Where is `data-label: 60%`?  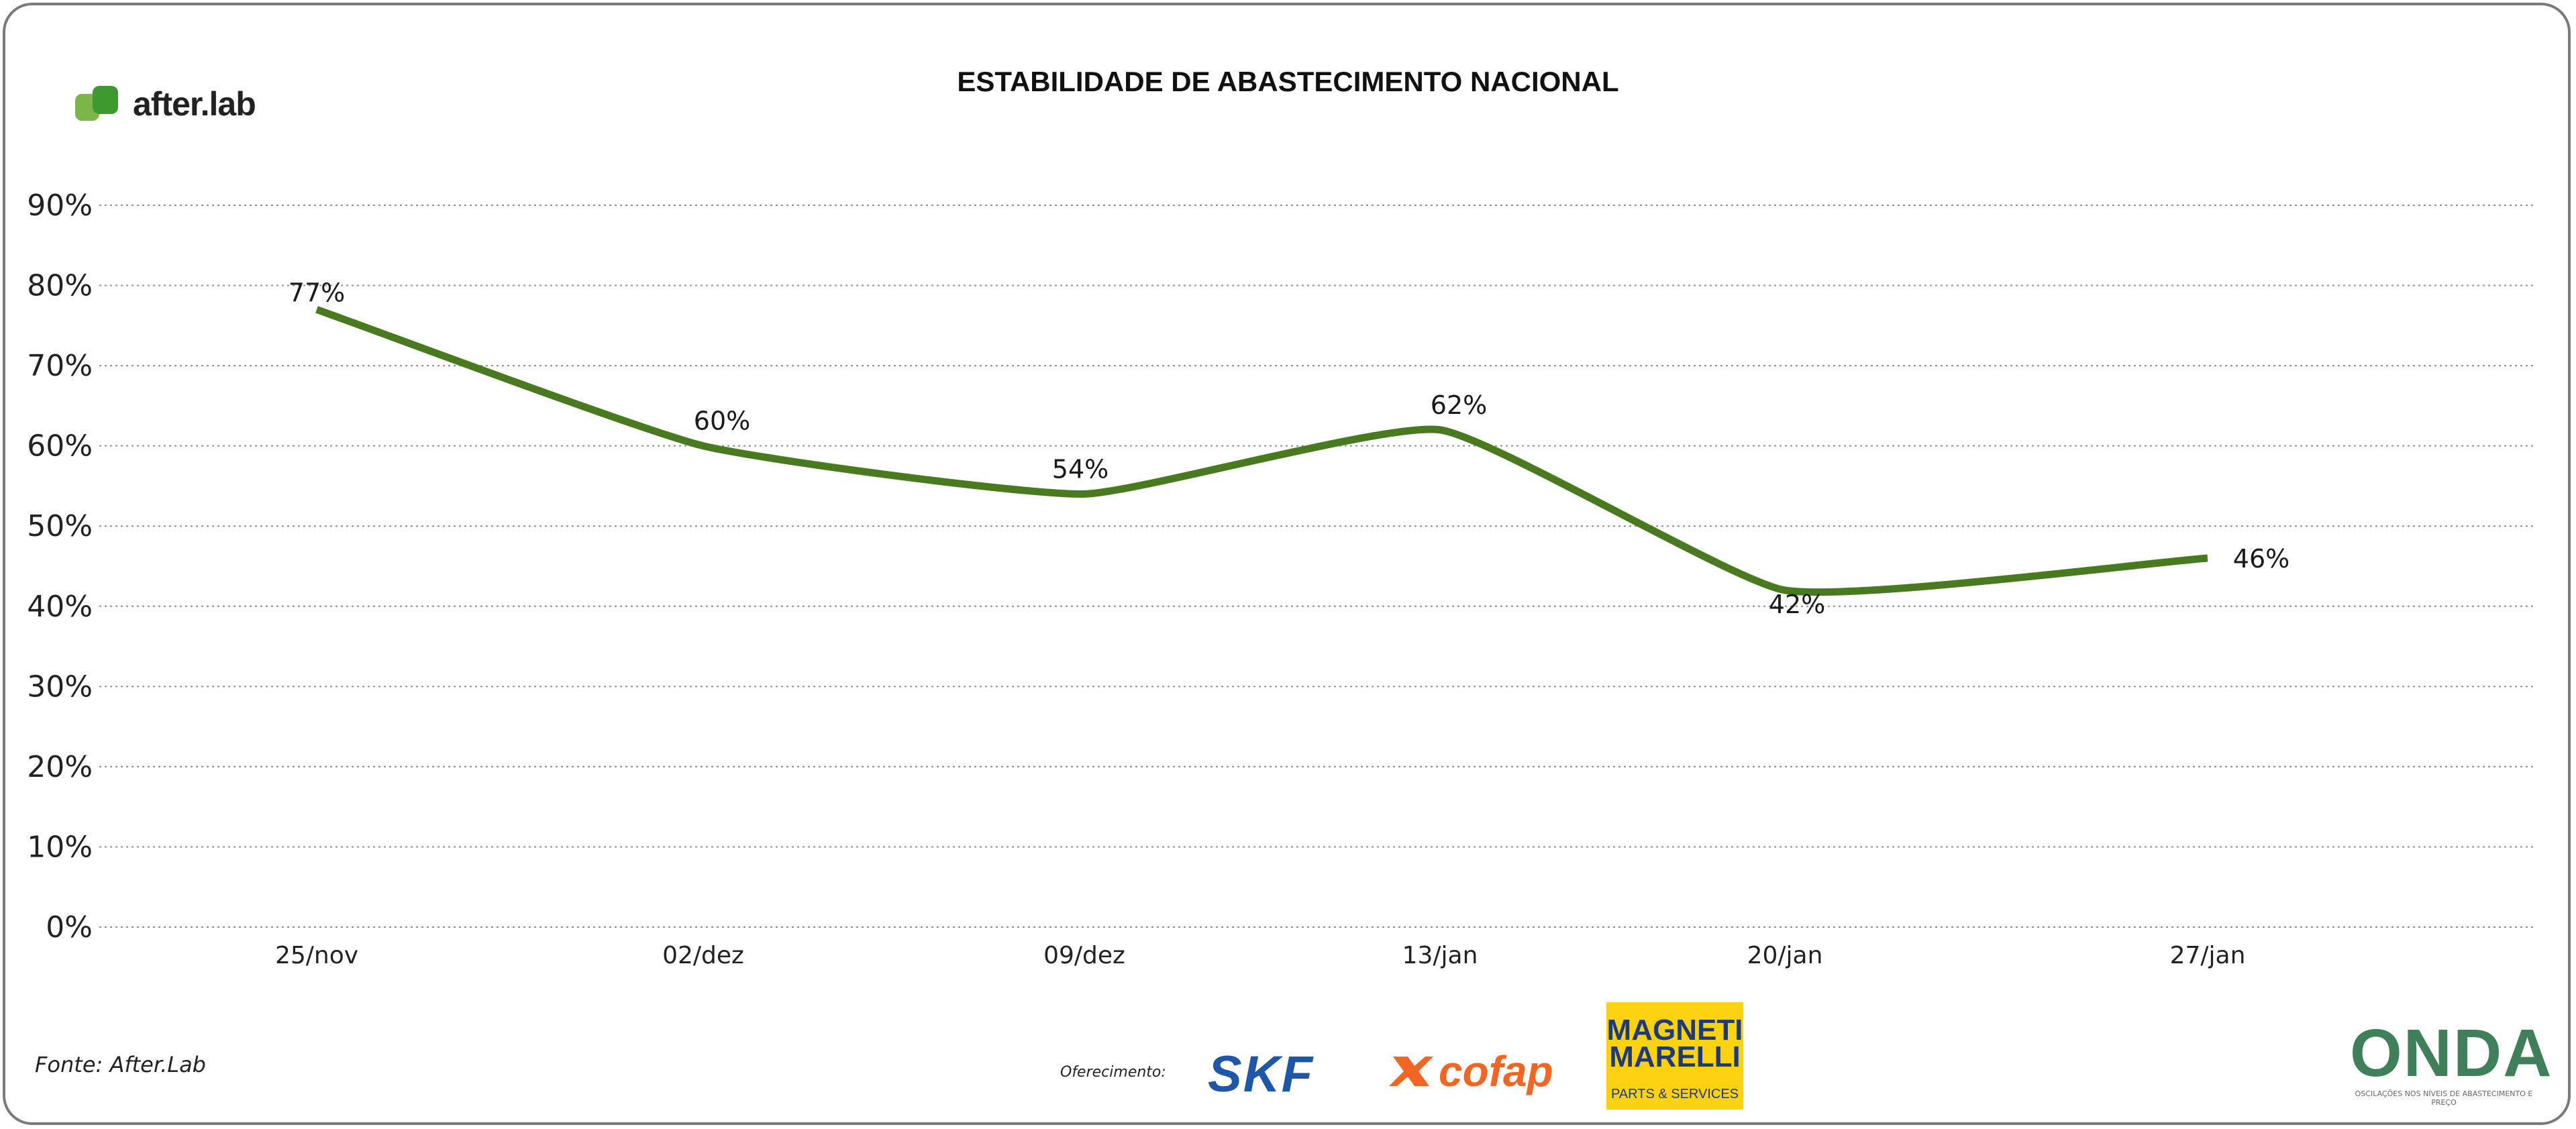 data-label: 60% is located at coordinates (722, 421).